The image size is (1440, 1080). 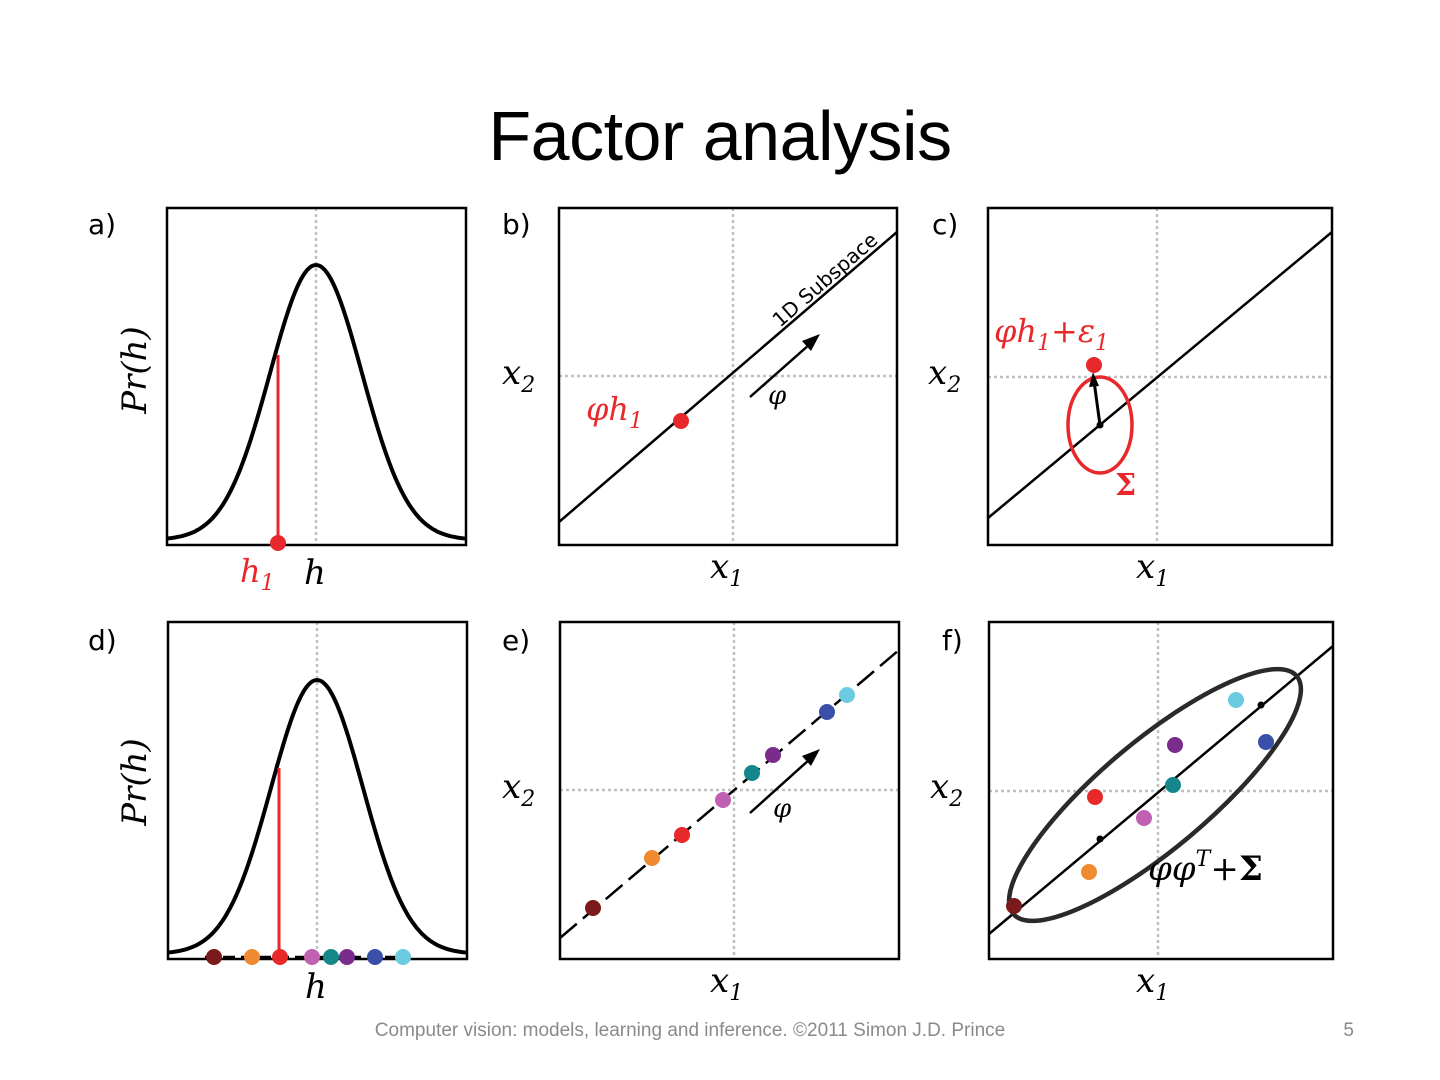 What do you see at coordinates (1205, 868) in the screenshot?
I see `covariance-label: φφT+Σ` at bounding box center [1205, 868].